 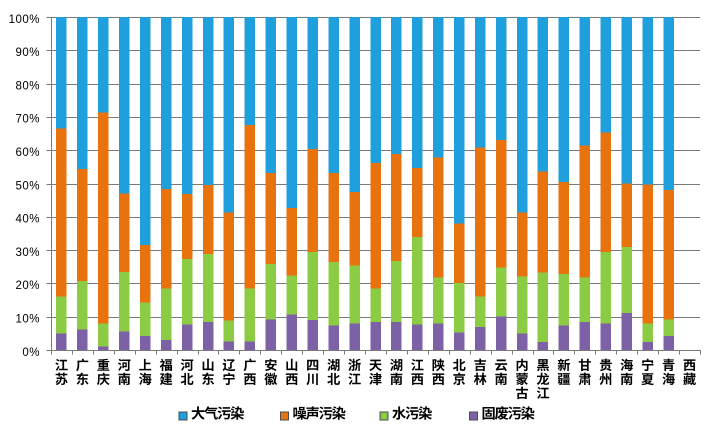 I want to click on svg-text: 40%, so click(x=27, y=220).